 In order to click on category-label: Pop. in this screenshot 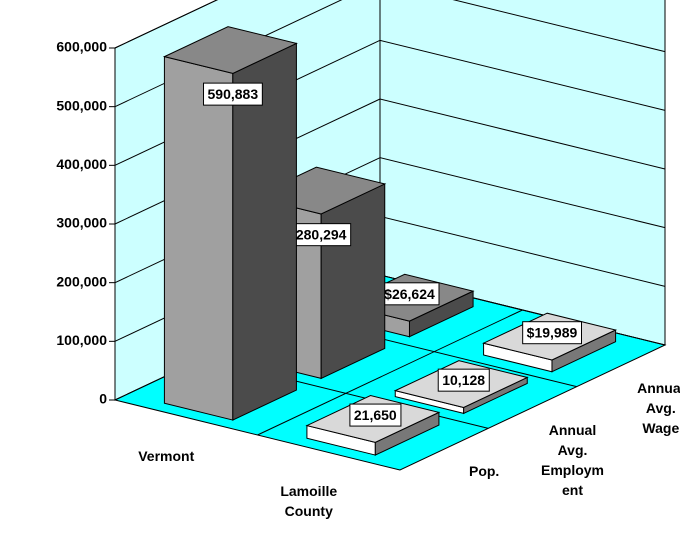, I will do `click(484, 471)`.